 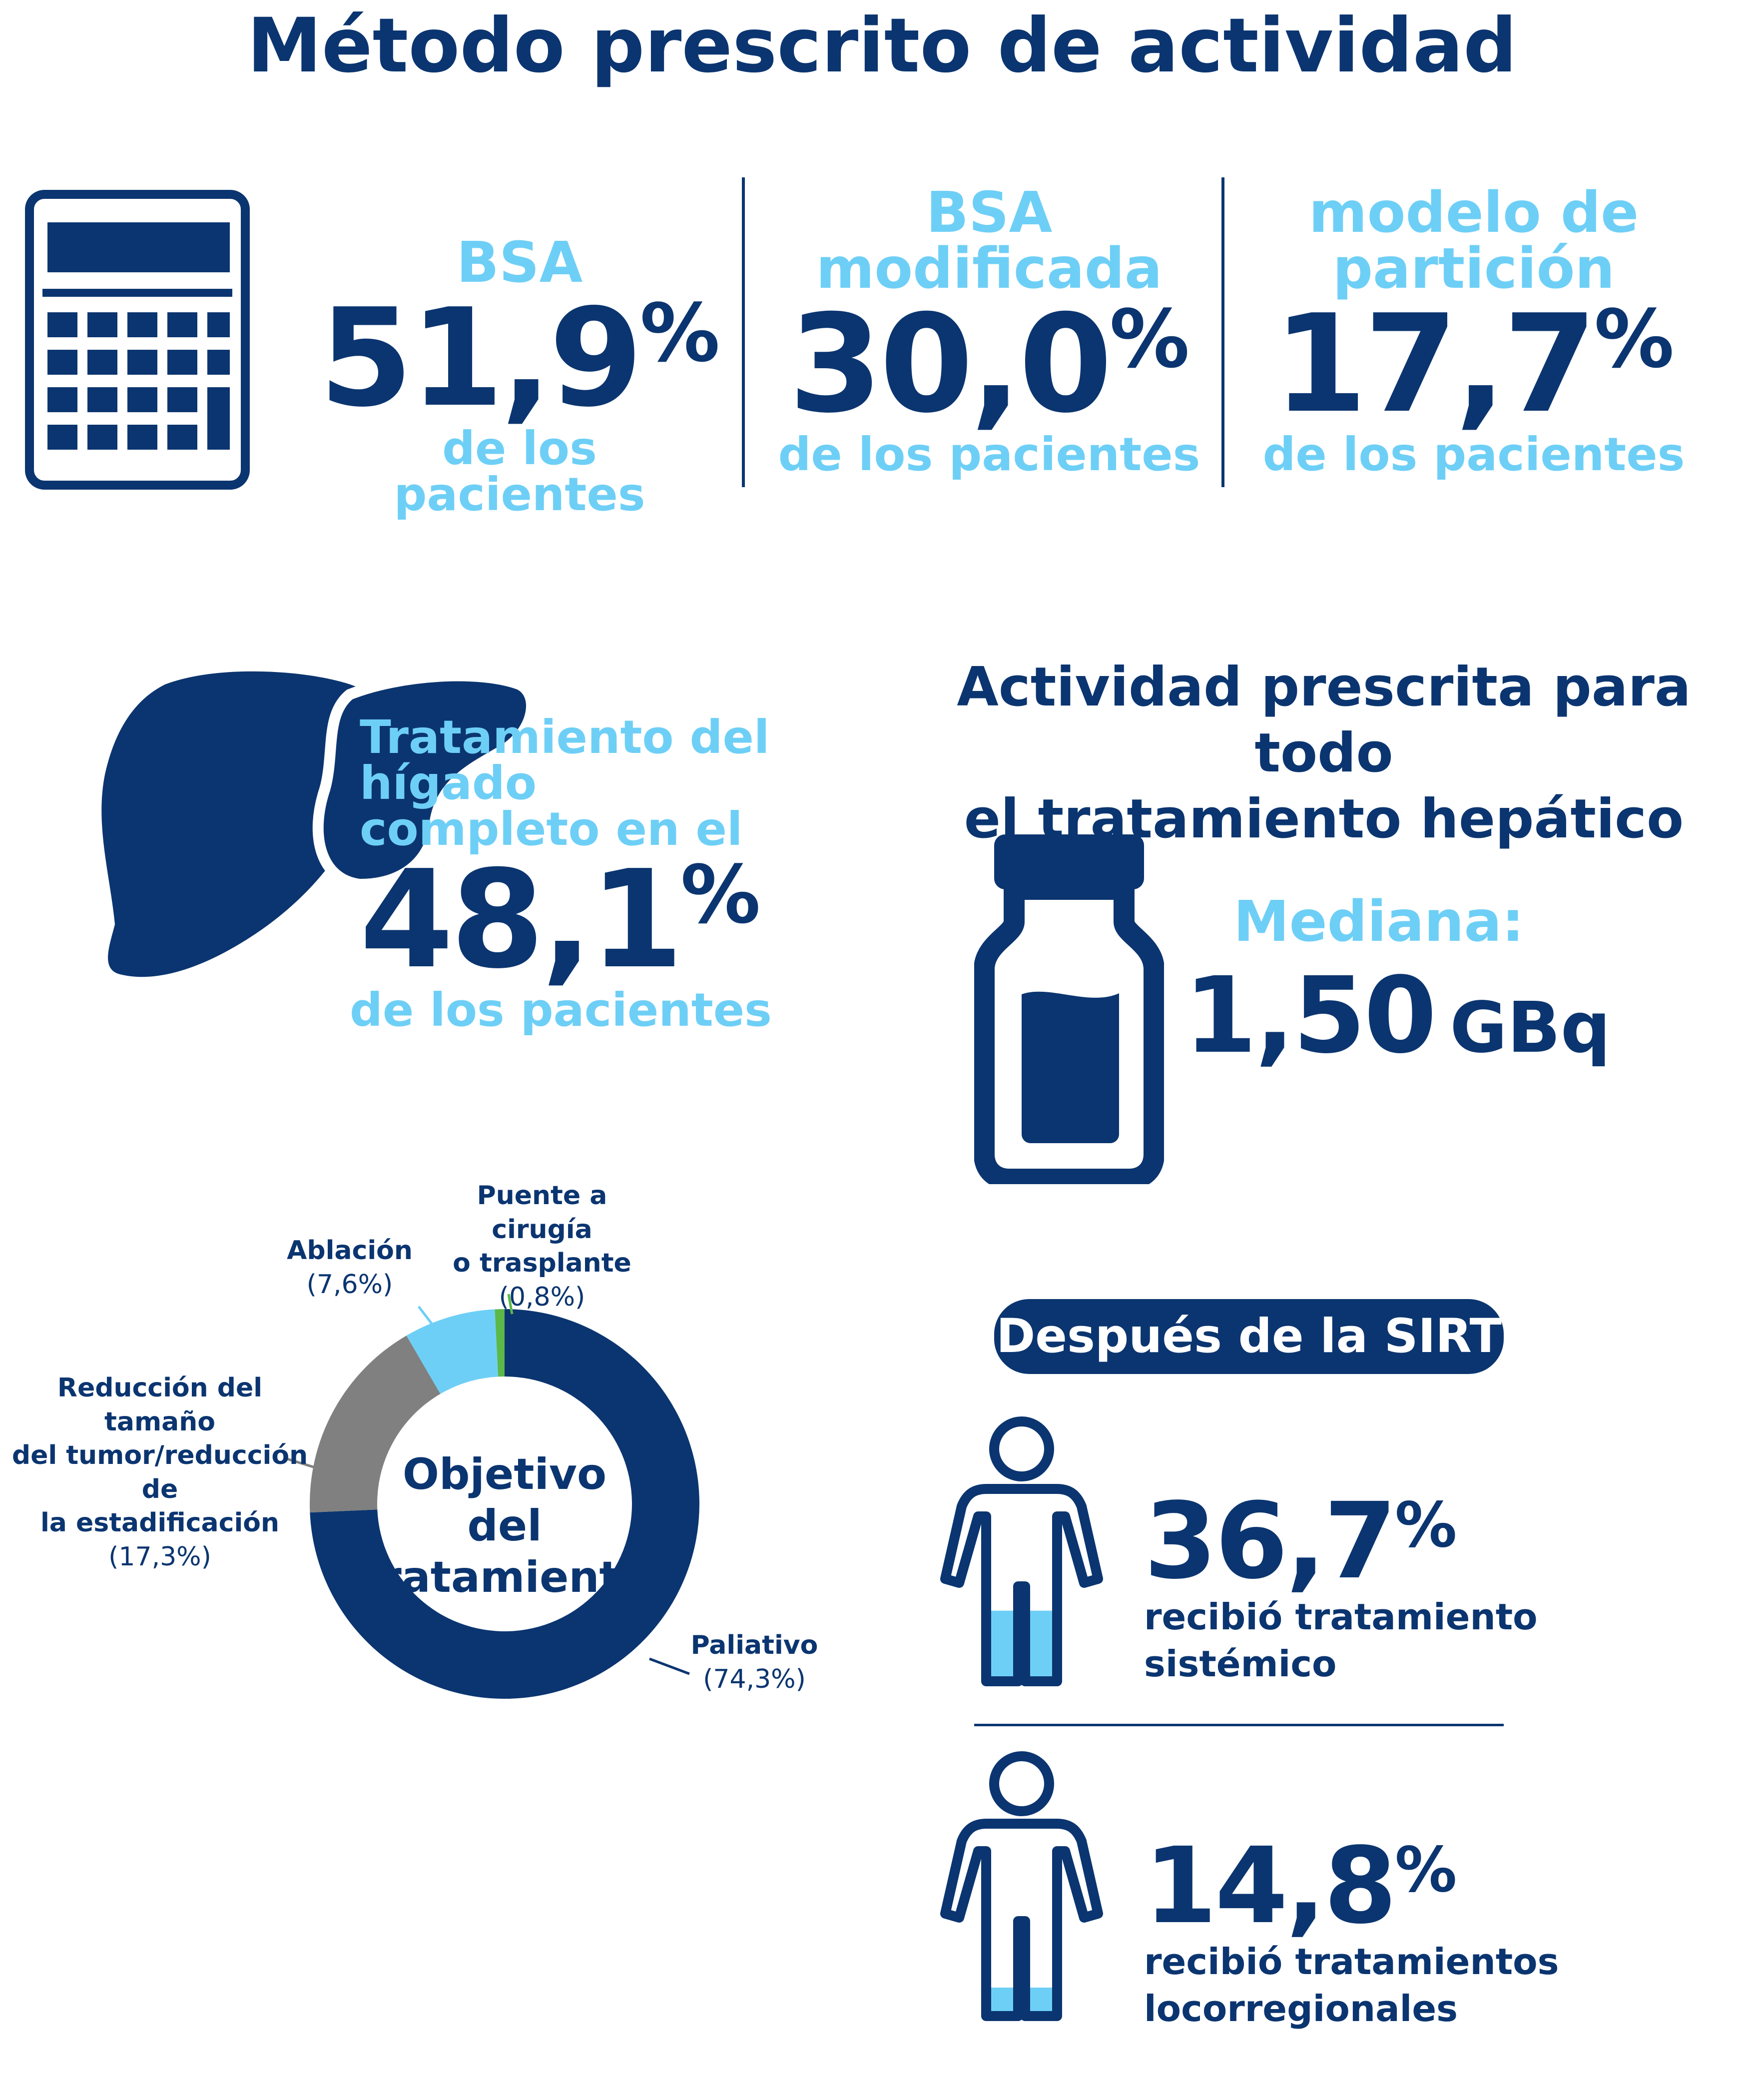 I want to click on donut-slice-ablation, so click(x=452, y=1351).